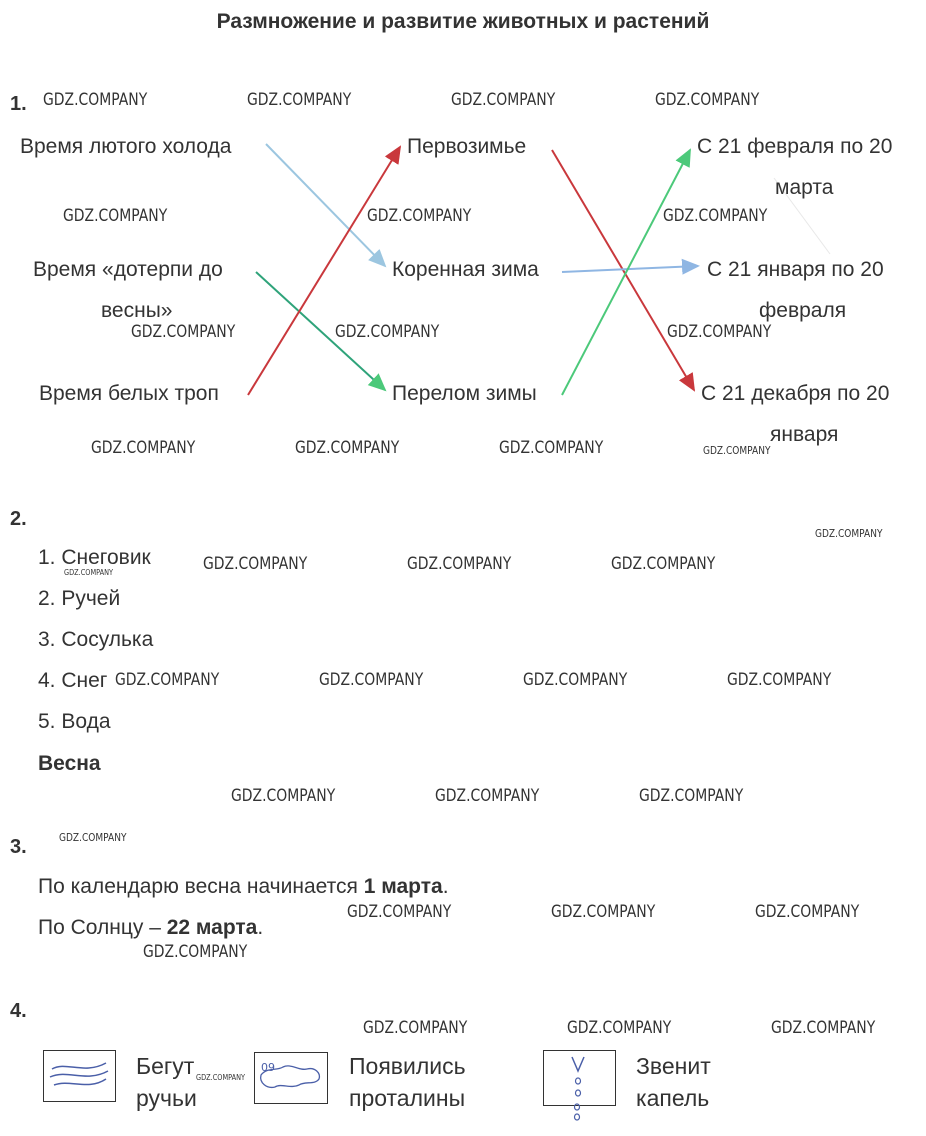 The height and width of the screenshot is (1136, 926). What do you see at coordinates (18, 104) in the screenshot?
I see `task1-number: 1.` at bounding box center [18, 104].